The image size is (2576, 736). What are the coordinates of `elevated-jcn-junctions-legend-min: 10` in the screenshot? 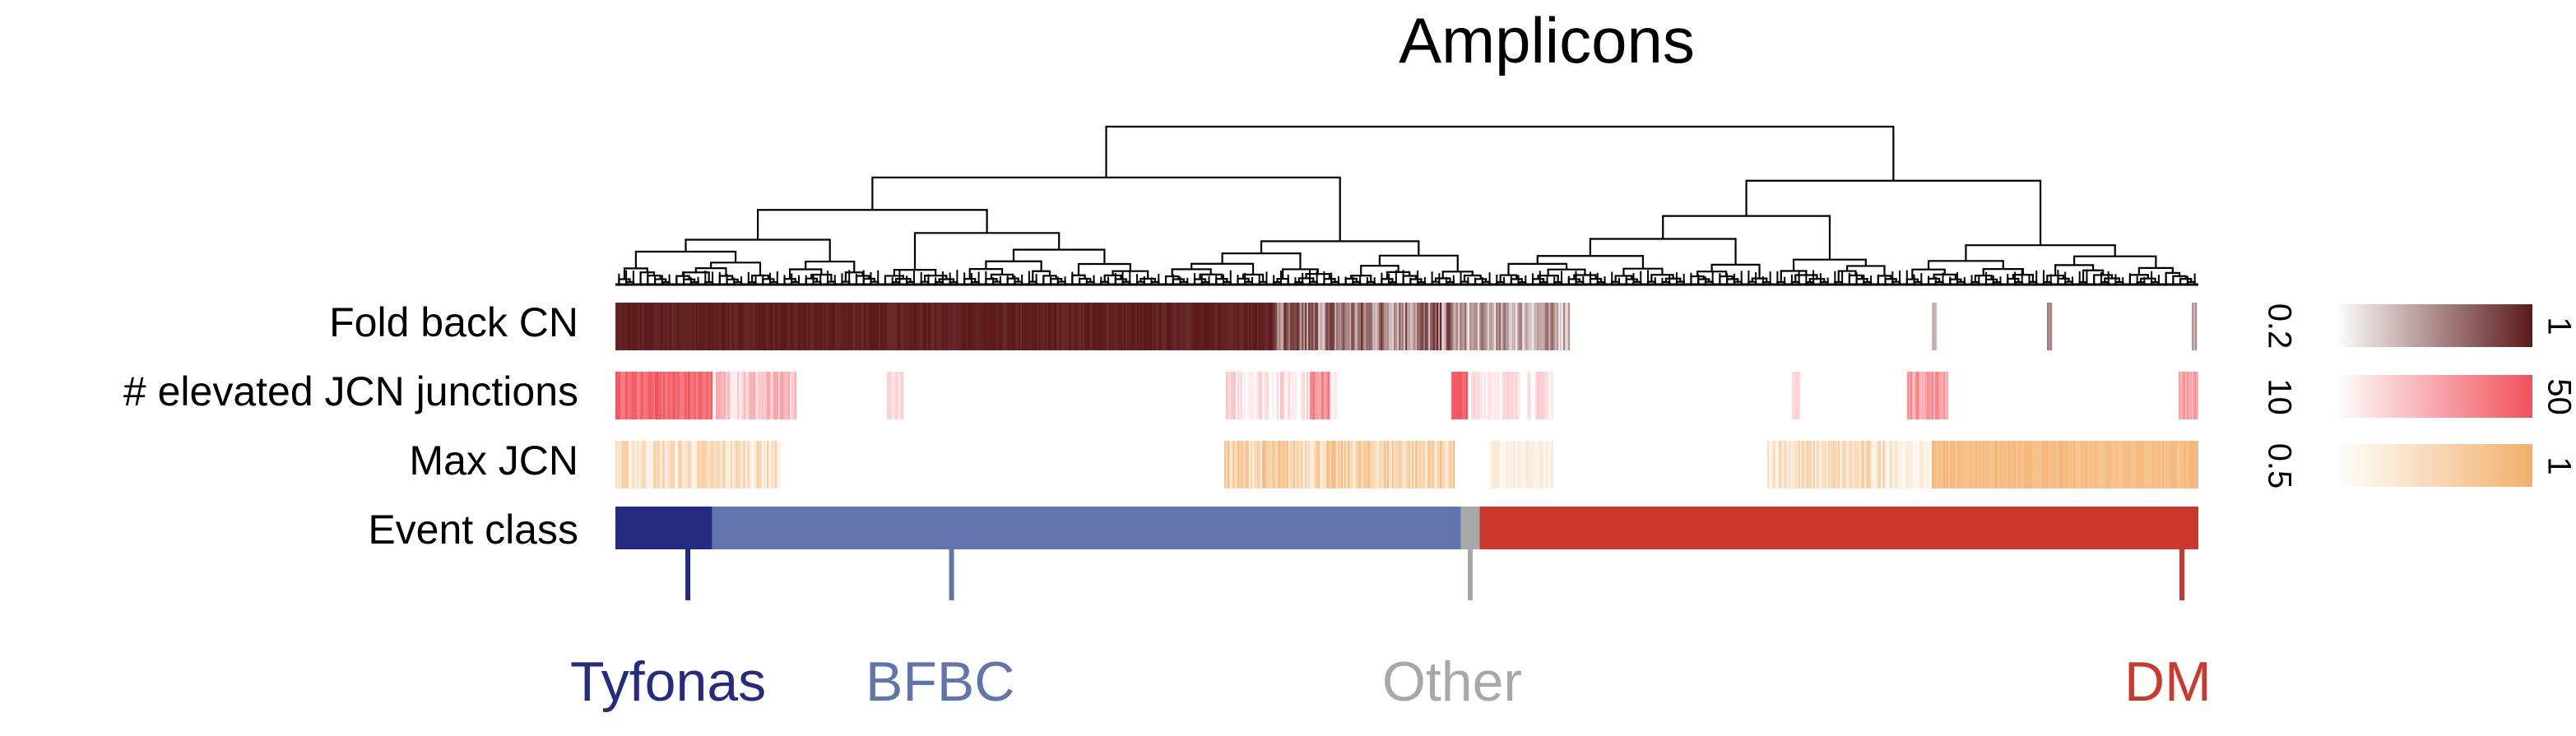 It's located at (2279, 396).